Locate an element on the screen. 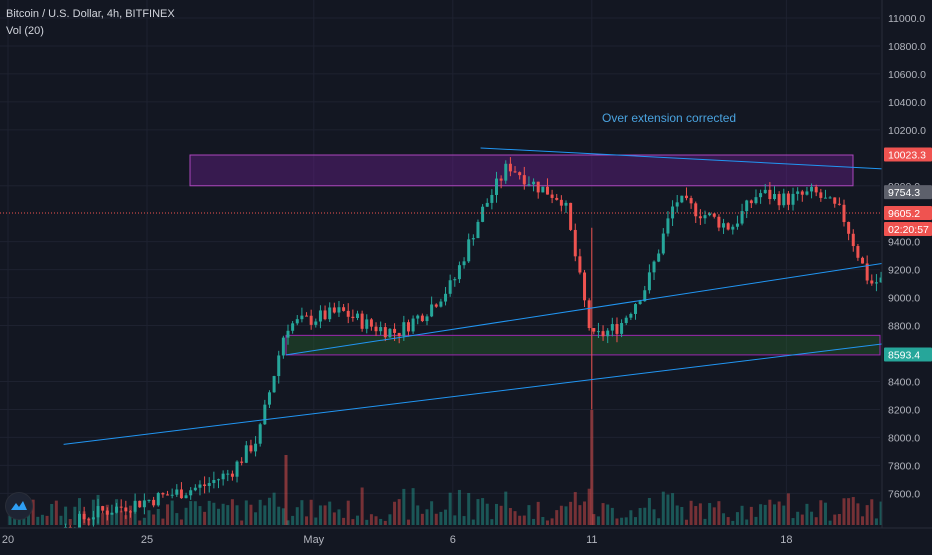 This screenshot has height=555, width=932. y-tick-label: 8200.0 is located at coordinates (904, 410).